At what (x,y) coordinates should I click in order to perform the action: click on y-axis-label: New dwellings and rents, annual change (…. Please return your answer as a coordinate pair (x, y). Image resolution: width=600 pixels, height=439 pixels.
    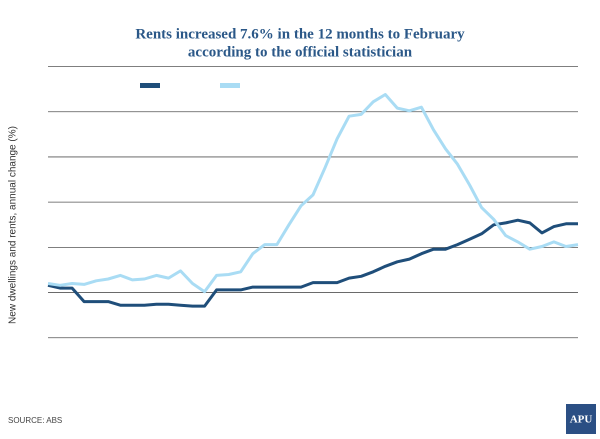
    Looking at the image, I should click on (13, 225).